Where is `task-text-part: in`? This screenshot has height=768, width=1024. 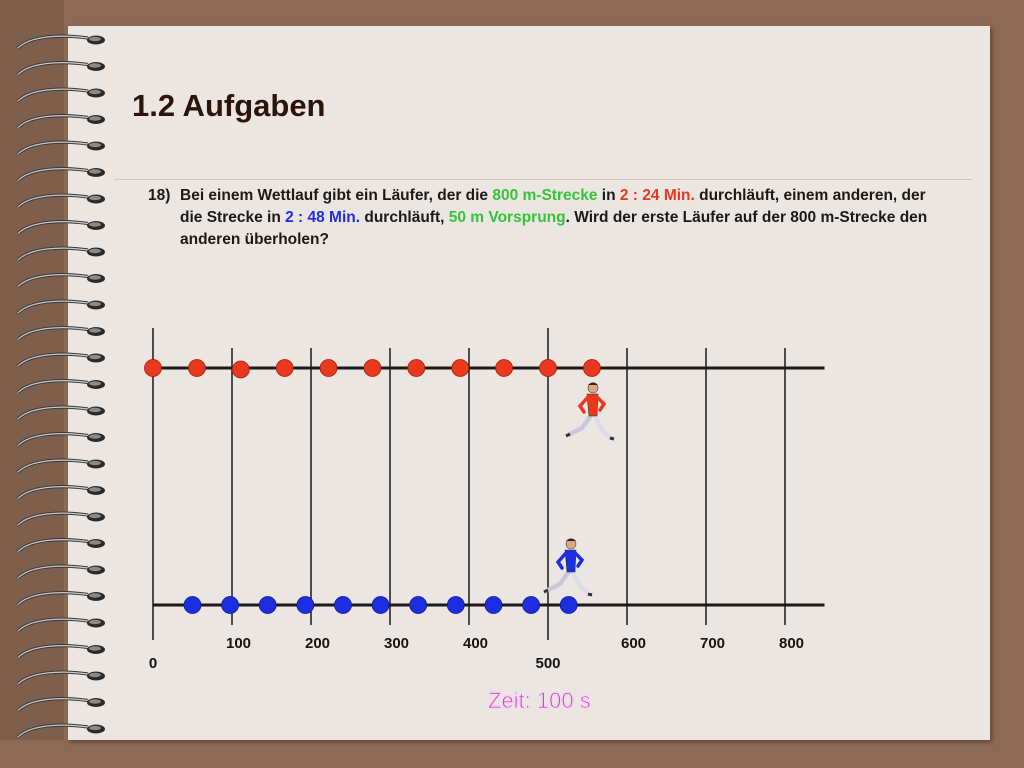
task-text-part: in is located at coordinates (608, 195).